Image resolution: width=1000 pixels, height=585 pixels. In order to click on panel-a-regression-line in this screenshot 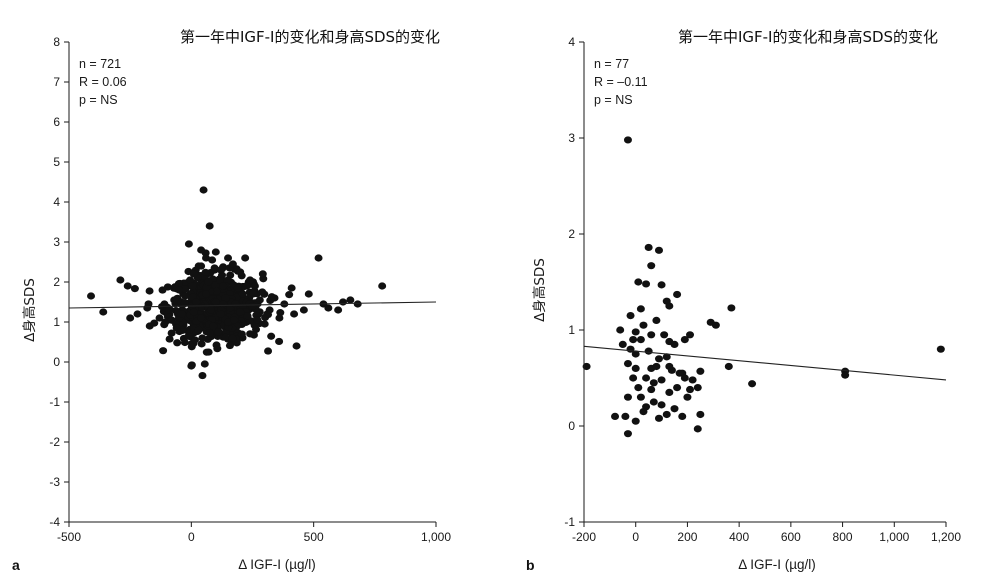, I will do `click(252, 305)`.